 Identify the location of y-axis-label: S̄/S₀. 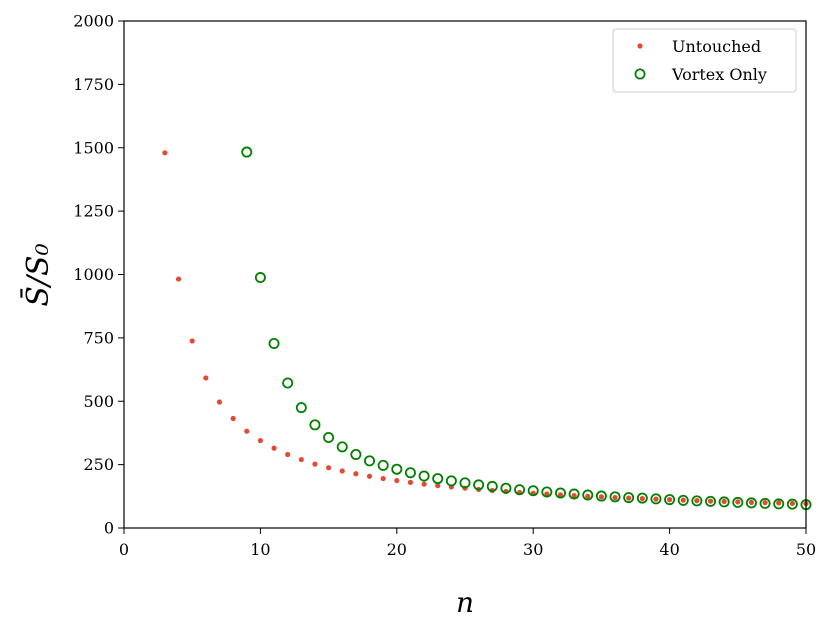
(38, 274).